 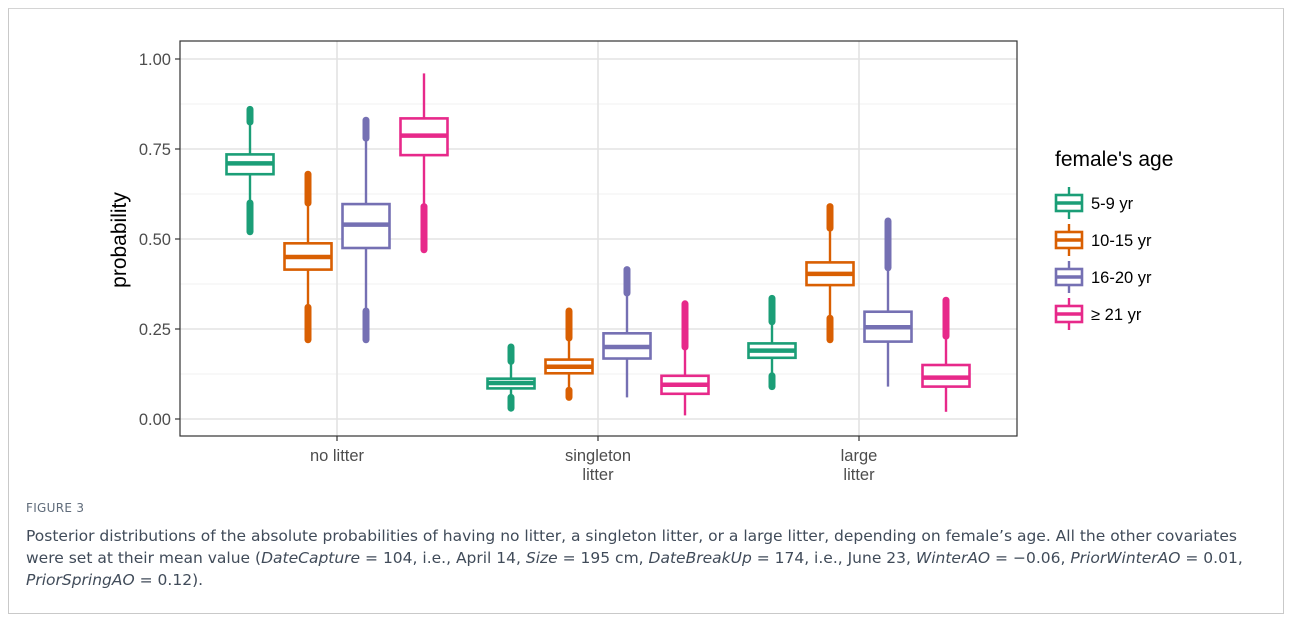 I want to click on x-tick-label: singleton litter, so click(x=598, y=465).